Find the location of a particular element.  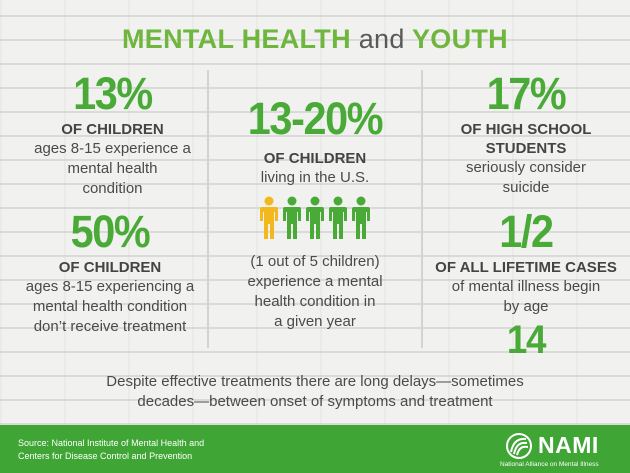

stat-heading: STUDENTS is located at coordinates (526, 148).